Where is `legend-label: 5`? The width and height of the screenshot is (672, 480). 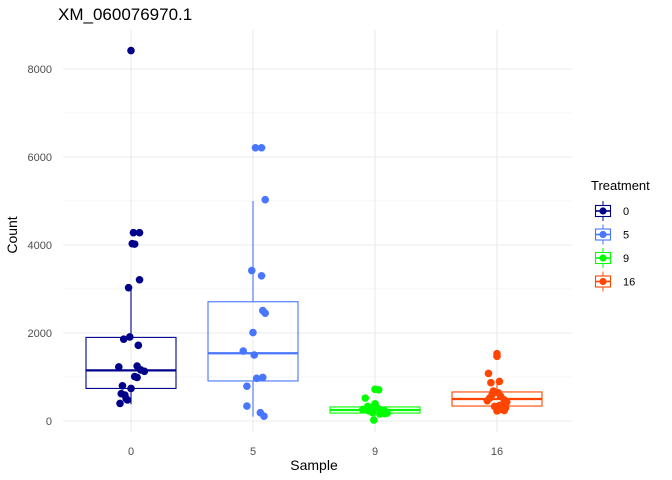 legend-label: 5 is located at coordinates (626, 236).